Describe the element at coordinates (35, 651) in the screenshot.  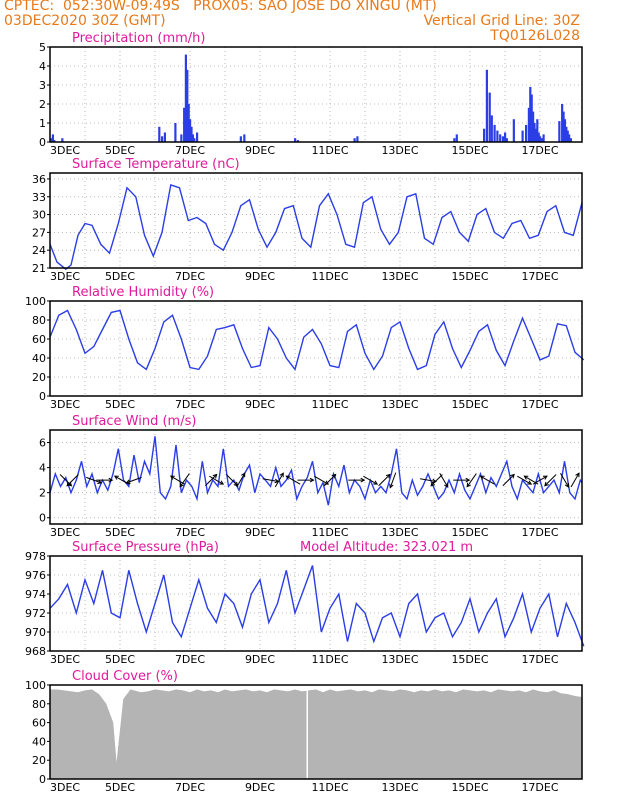
I see `pressure-ytick-label: 968` at that location.